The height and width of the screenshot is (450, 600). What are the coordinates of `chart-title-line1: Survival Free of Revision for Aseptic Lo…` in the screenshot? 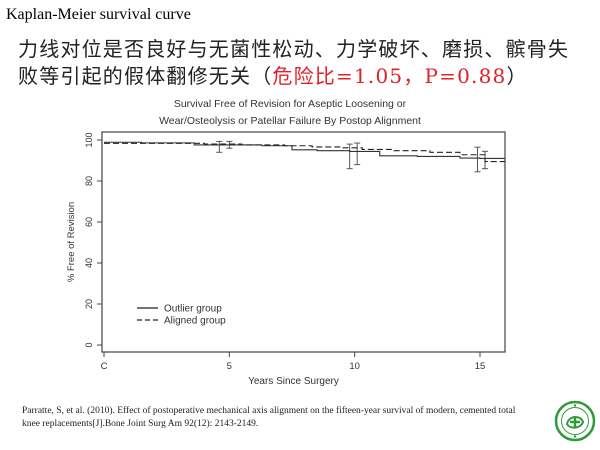 It's located at (290, 104).